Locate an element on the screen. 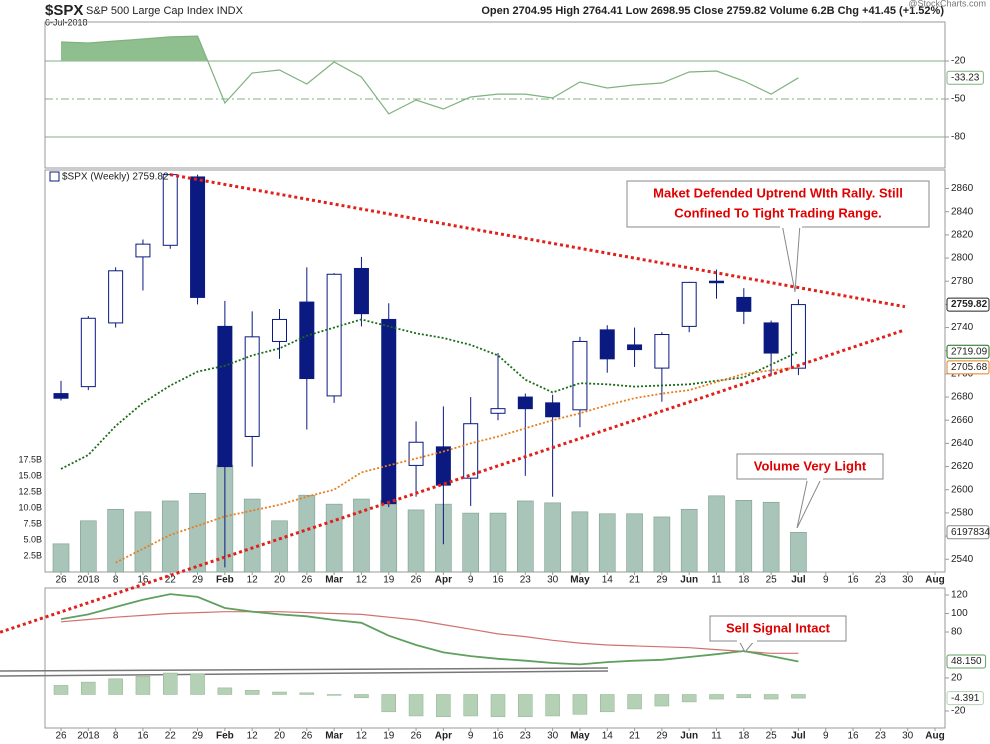  annotation: Volume Very Light is located at coordinates (810, 491).